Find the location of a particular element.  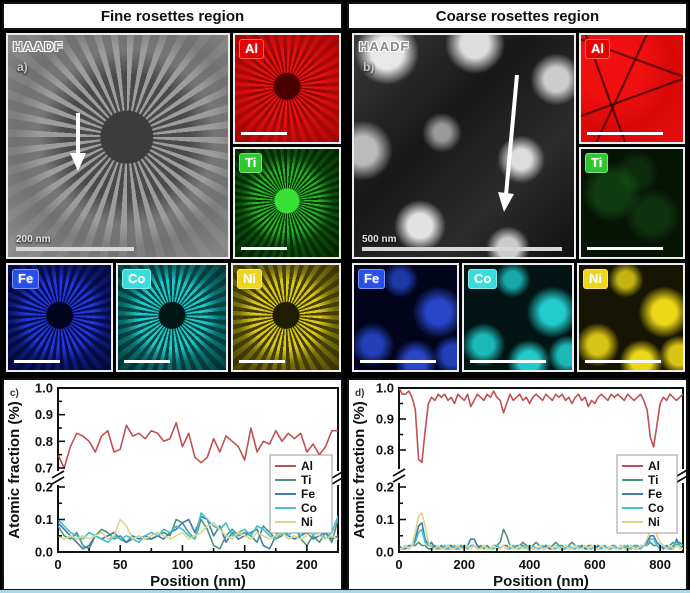

bottom-edge-line is located at coordinates (345, 591).